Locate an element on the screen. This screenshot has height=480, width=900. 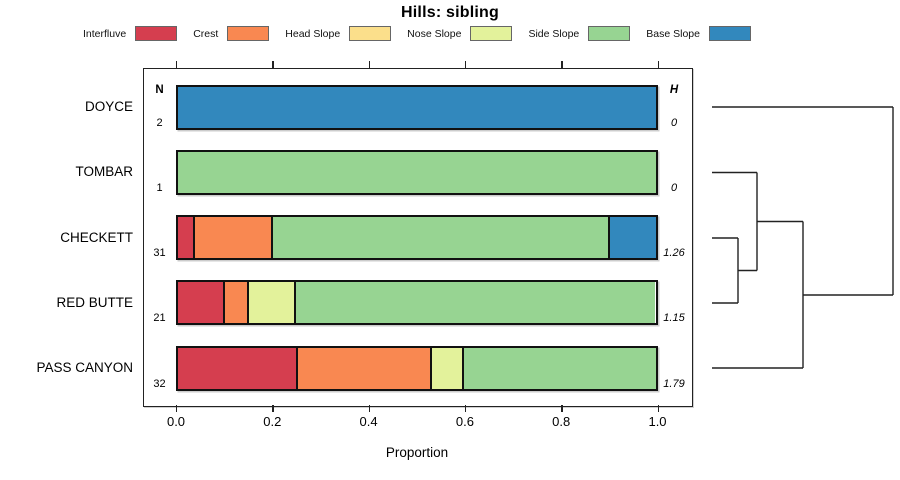
n-value: 32 is located at coordinates (159, 383).